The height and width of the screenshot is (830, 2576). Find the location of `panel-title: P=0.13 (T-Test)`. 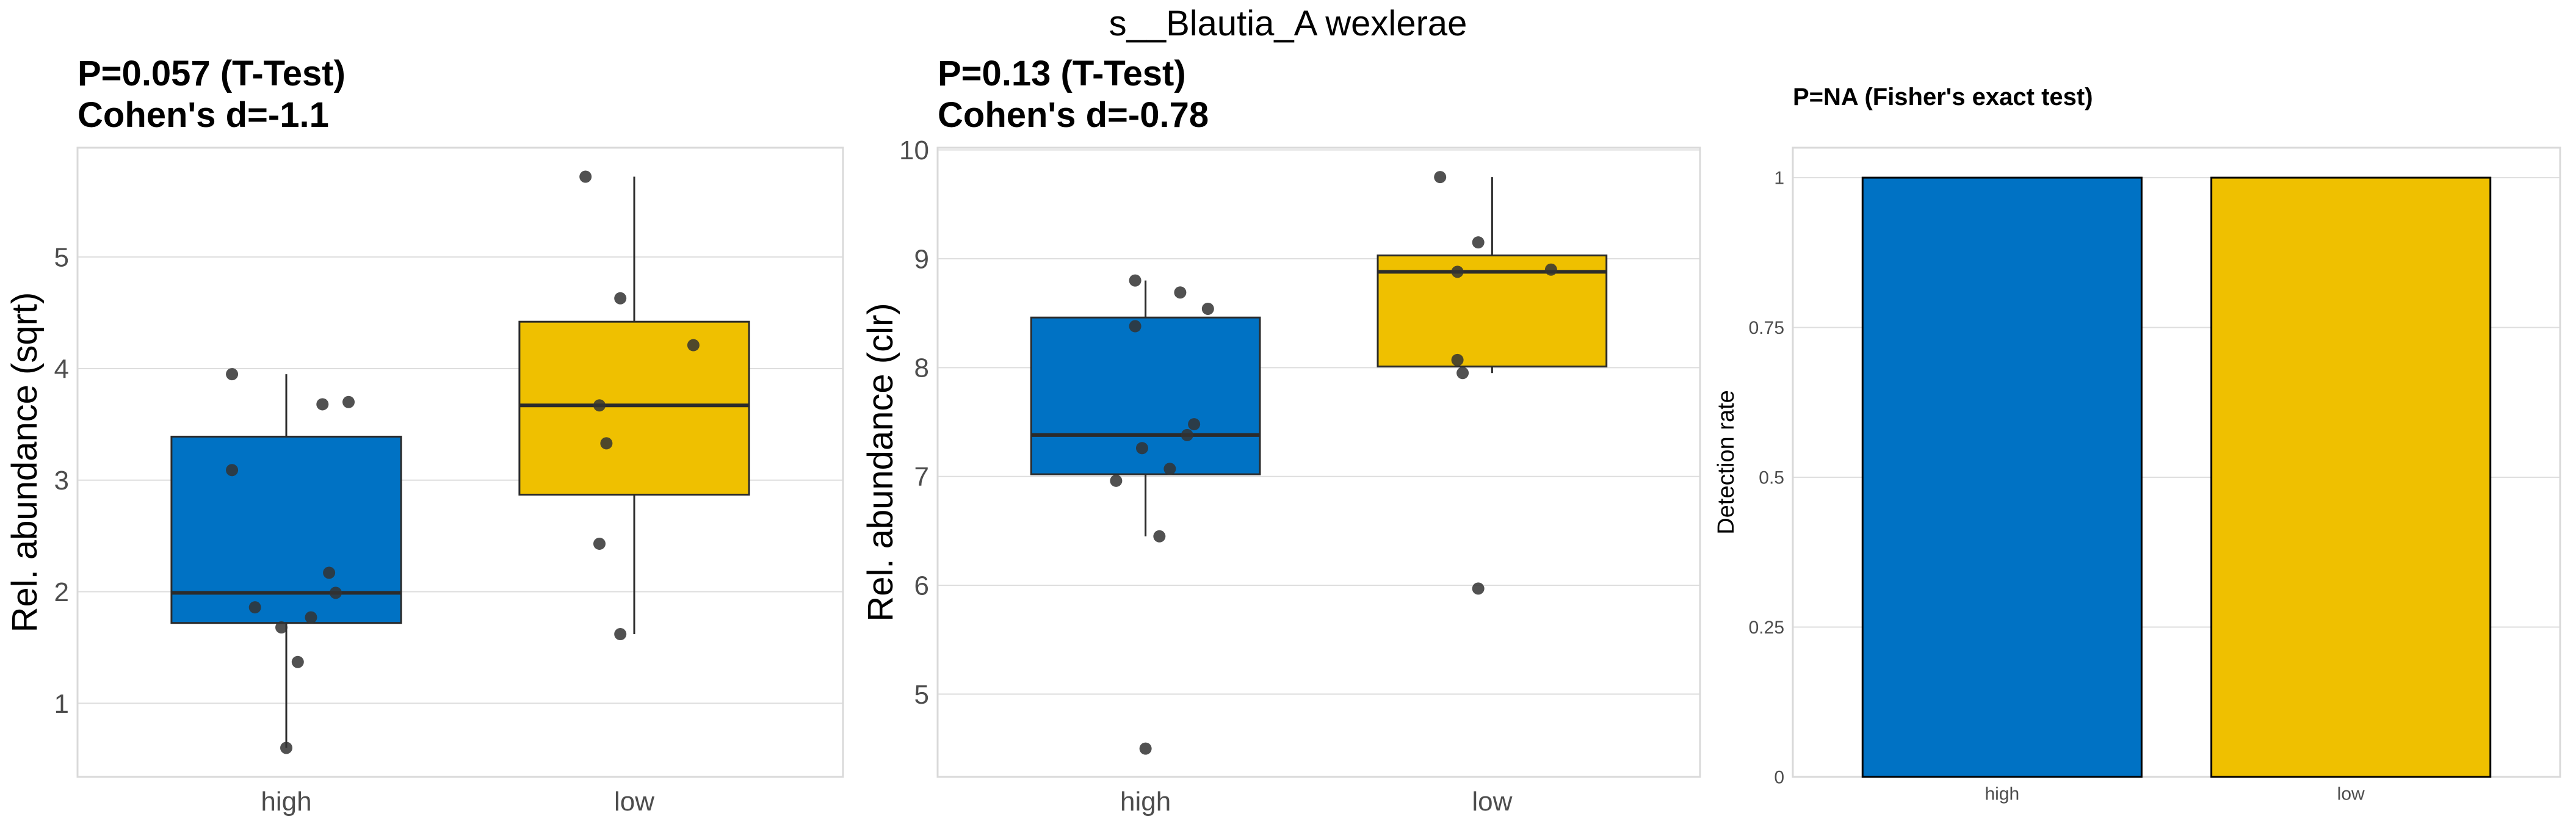

panel-title: P=0.13 (T-Test) is located at coordinates (1062, 73).